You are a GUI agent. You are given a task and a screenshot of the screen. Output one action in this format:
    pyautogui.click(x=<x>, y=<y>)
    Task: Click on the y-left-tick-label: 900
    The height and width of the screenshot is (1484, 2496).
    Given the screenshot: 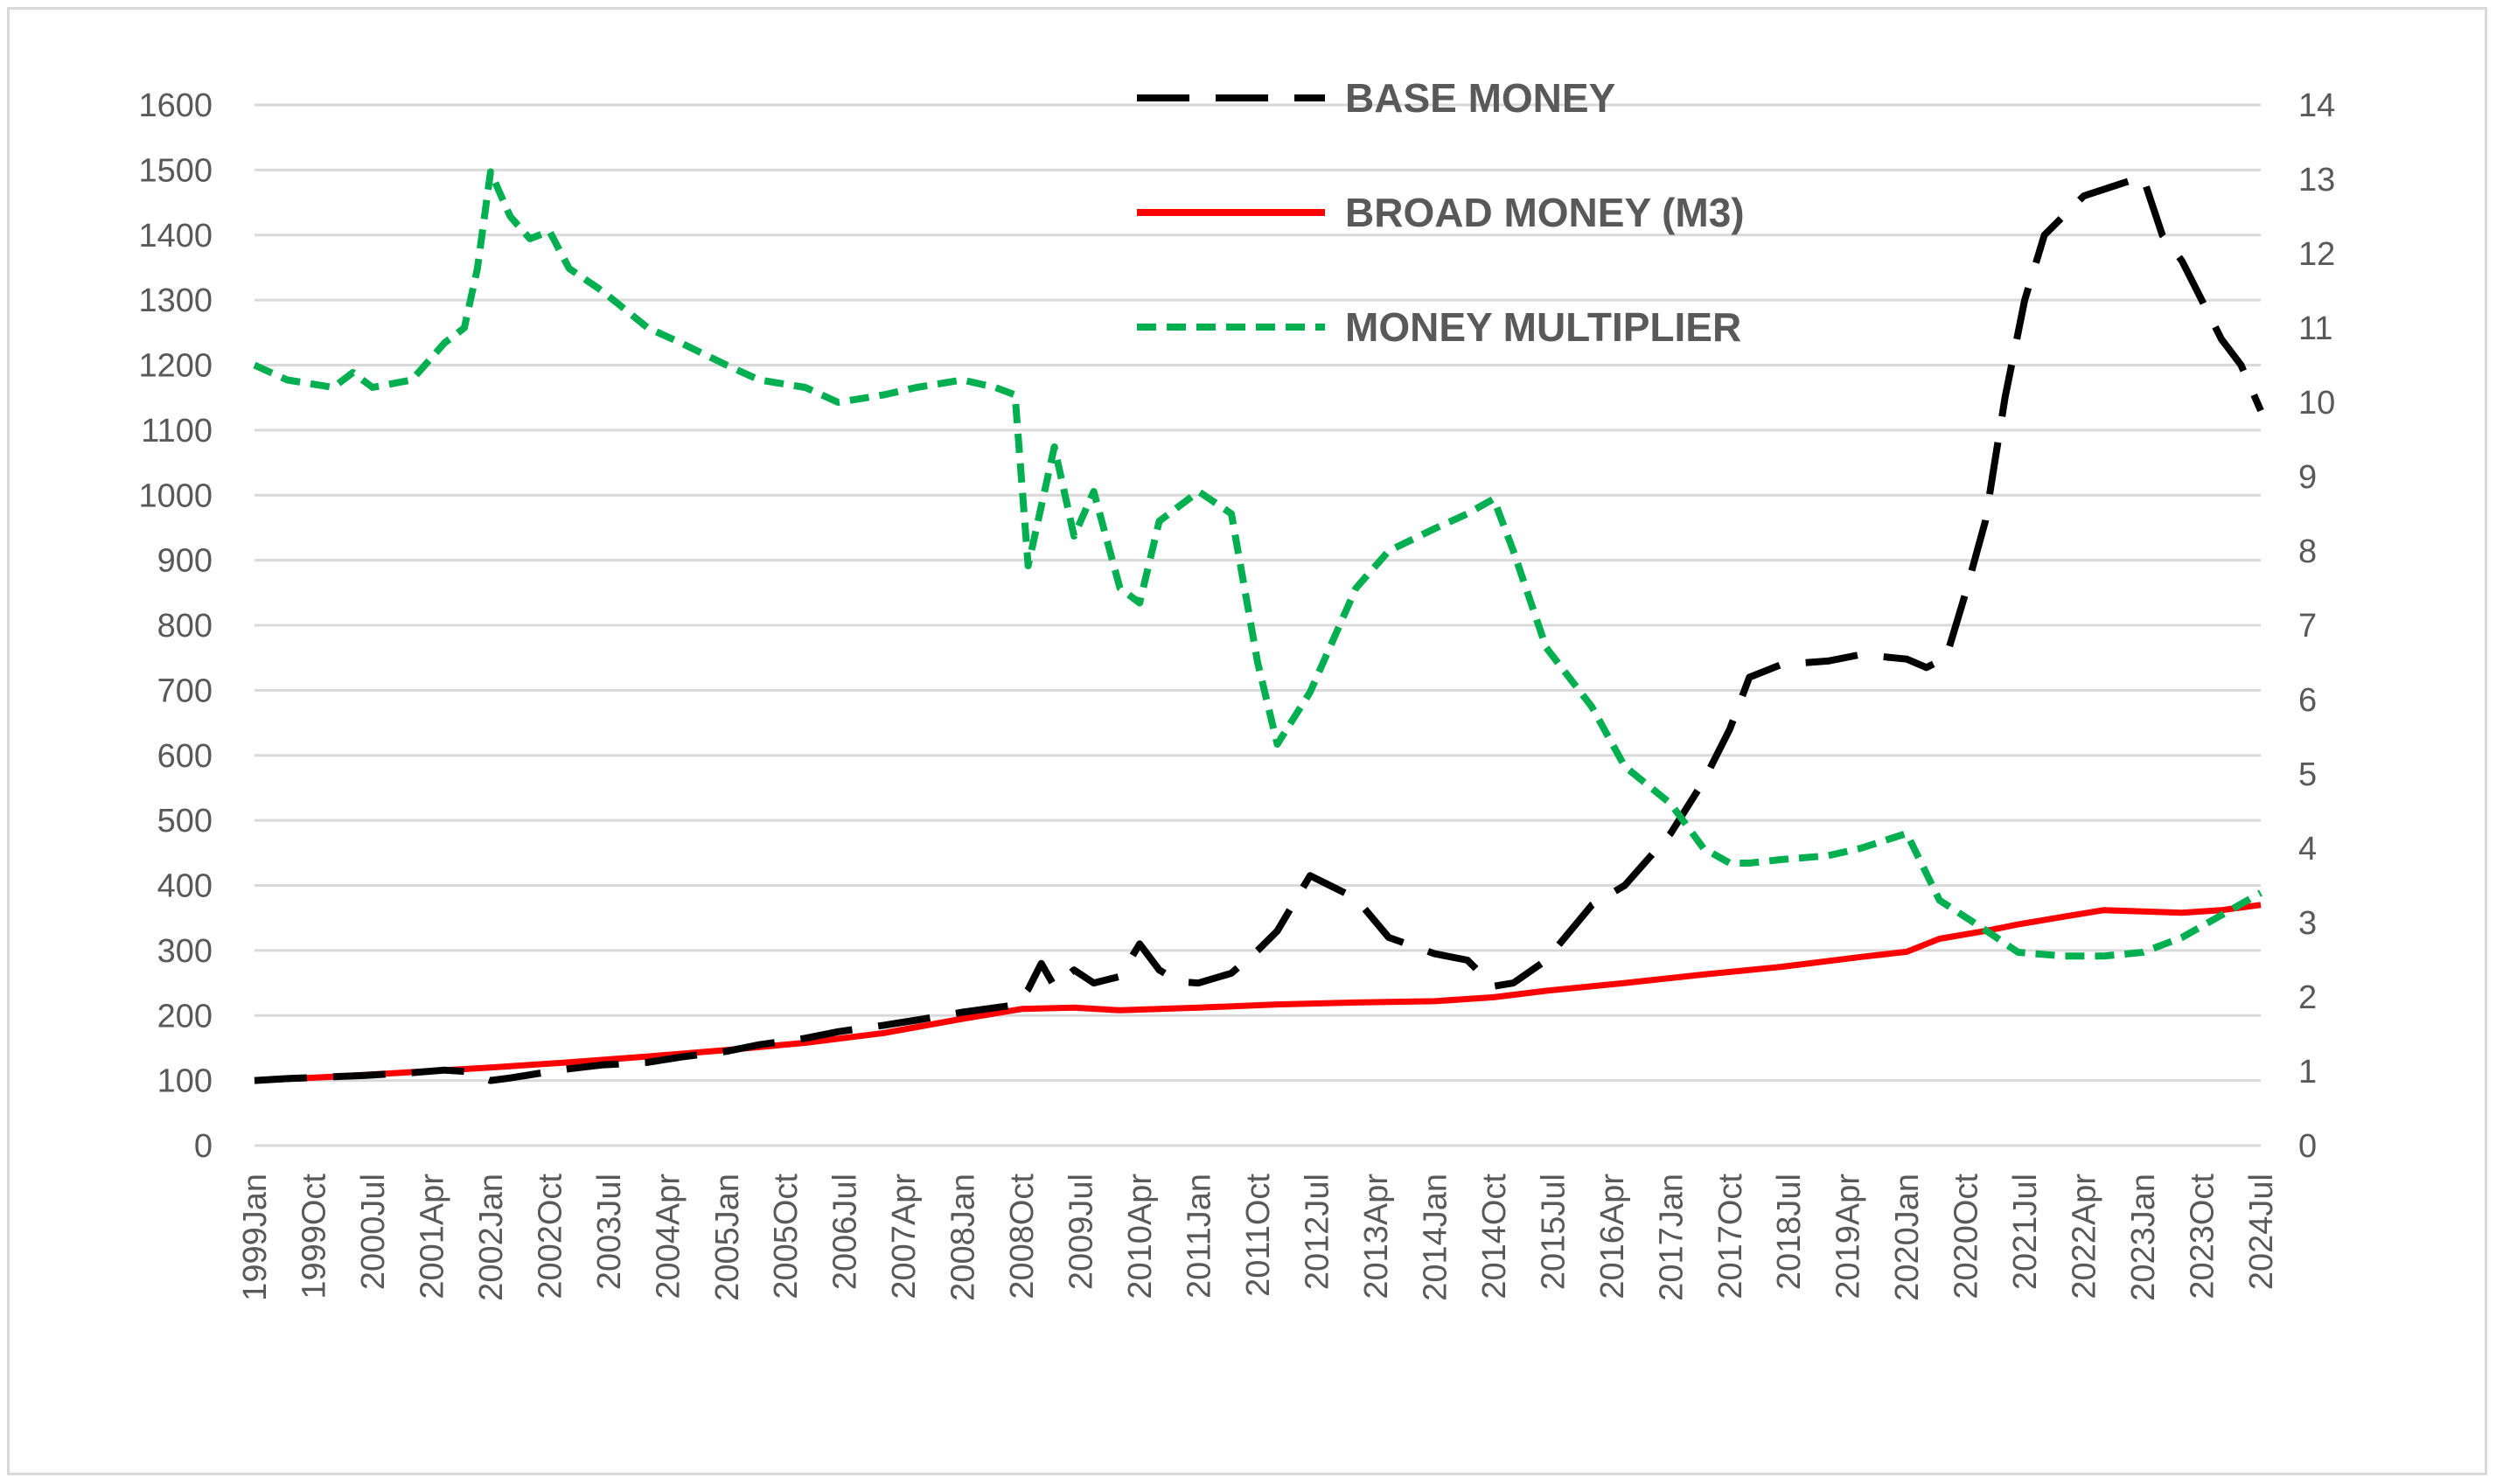 What is the action you would take?
    pyautogui.click(x=185, y=561)
    